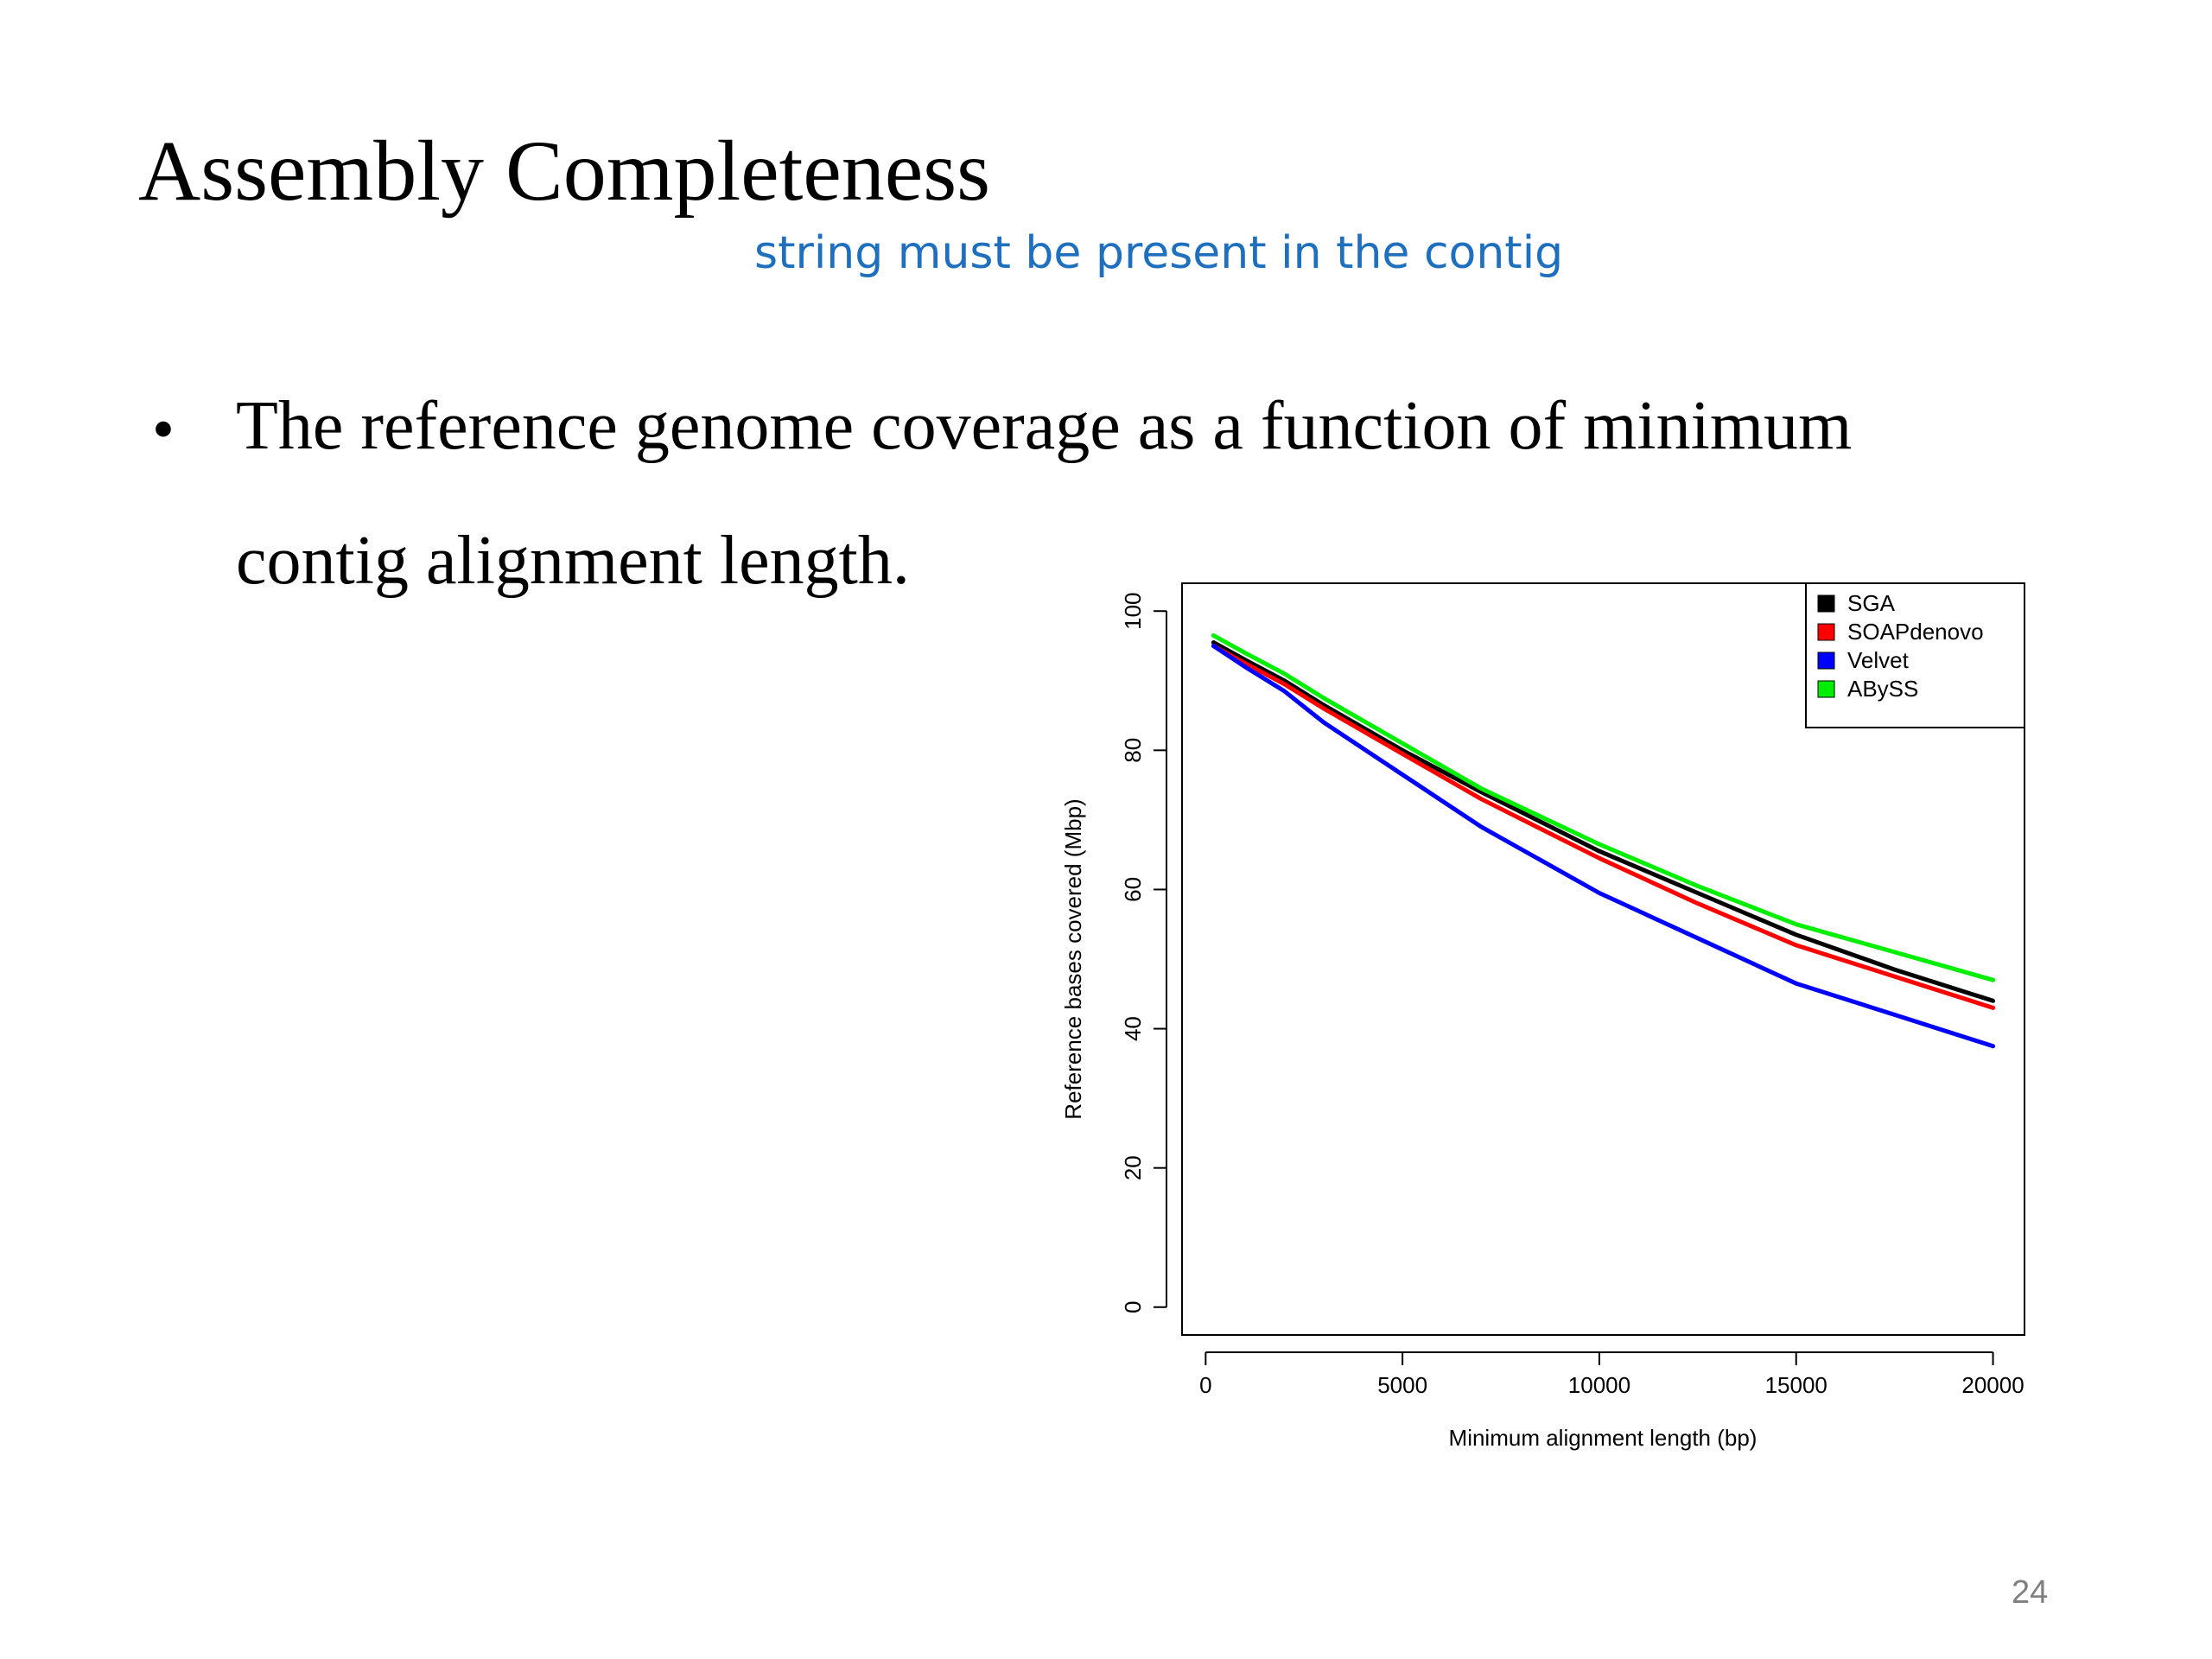 The height and width of the screenshot is (1659, 2212). What do you see at coordinates (1878, 660) in the screenshot?
I see `legend-label: Velvet` at bounding box center [1878, 660].